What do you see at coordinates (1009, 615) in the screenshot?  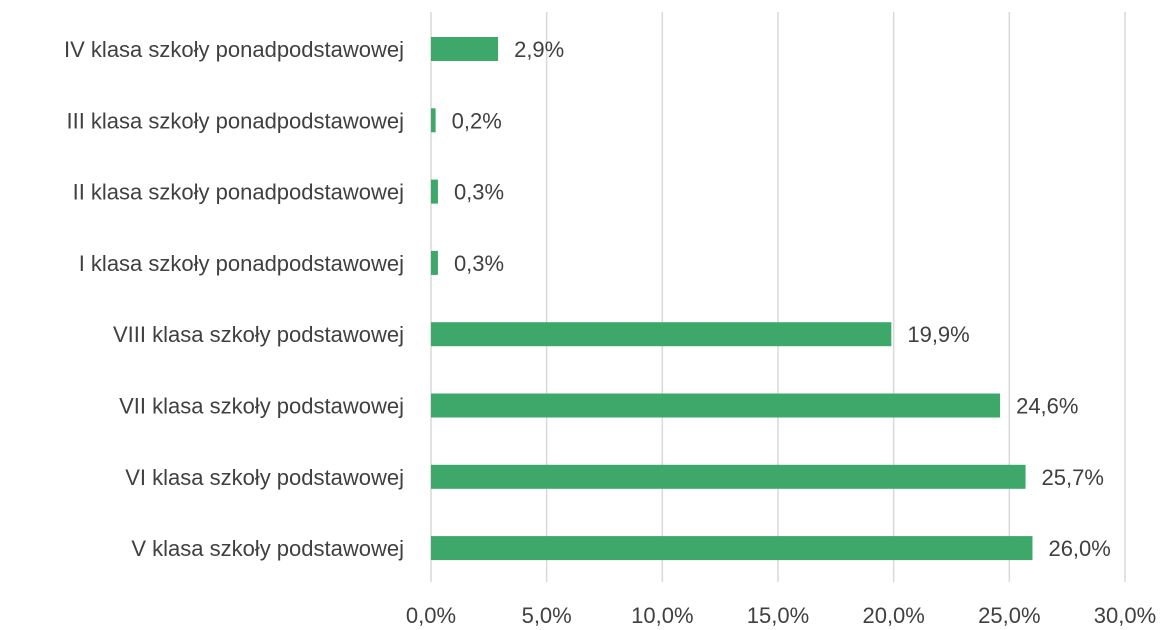 I see `x-tick-label: 25,0%` at bounding box center [1009, 615].